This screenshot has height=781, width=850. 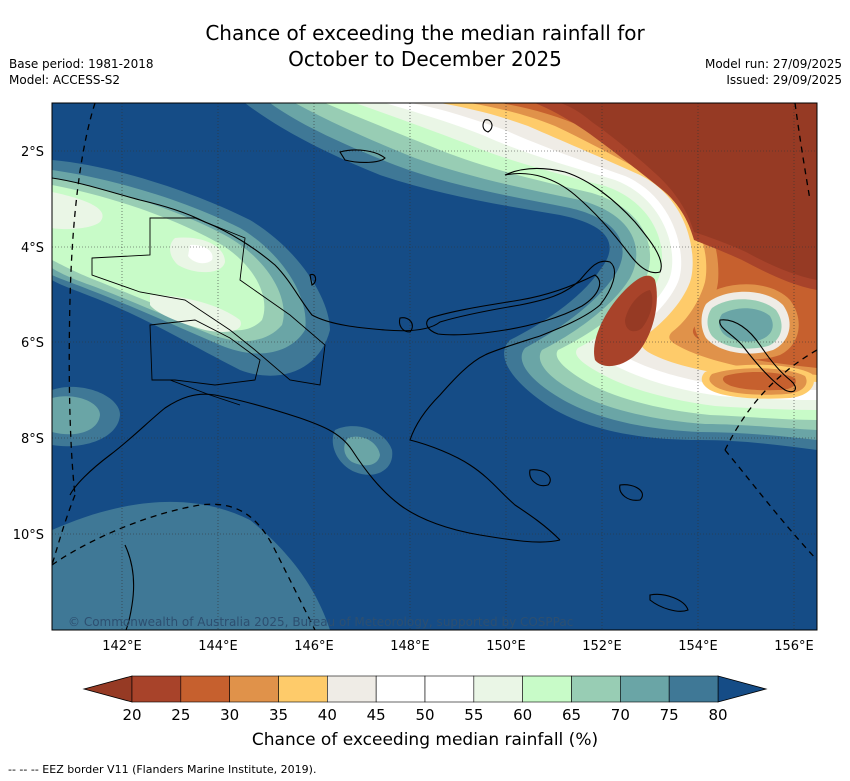 What do you see at coordinates (410, 646) in the screenshot?
I see `lon-label: 148°E` at bounding box center [410, 646].